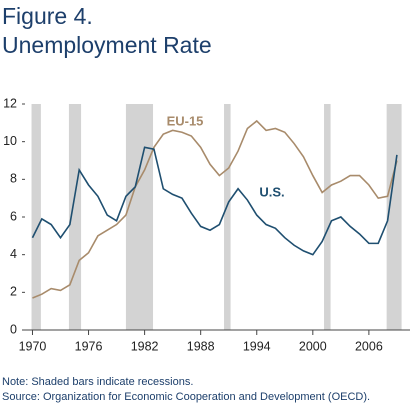 This screenshot has width=420, height=408. Describe the element at coordinates (201, 346) in the screenshot. I see `x-tick-label: 1988` at that location.